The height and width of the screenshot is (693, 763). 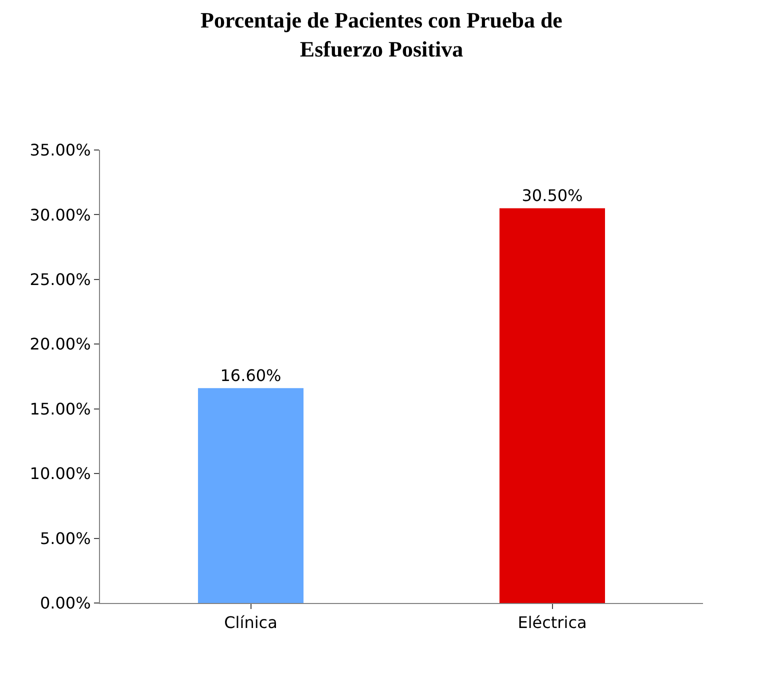 What do you see at coordinates (65, 603) in the screenshot?
I see `y-tick-label: 0.00%` at bounding box center [65, 603].